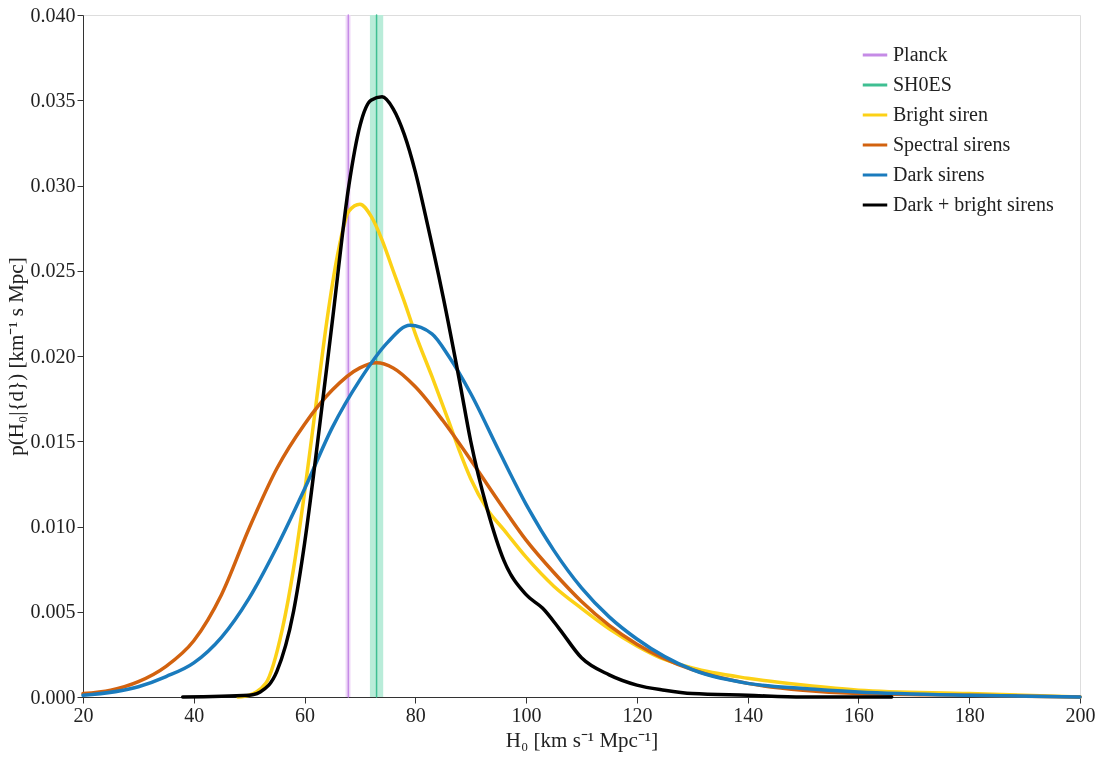 Image resolution: width=1107 pixels, height=759 pixels. I want to click on legend-label: SH0ES, so click(922, 84).